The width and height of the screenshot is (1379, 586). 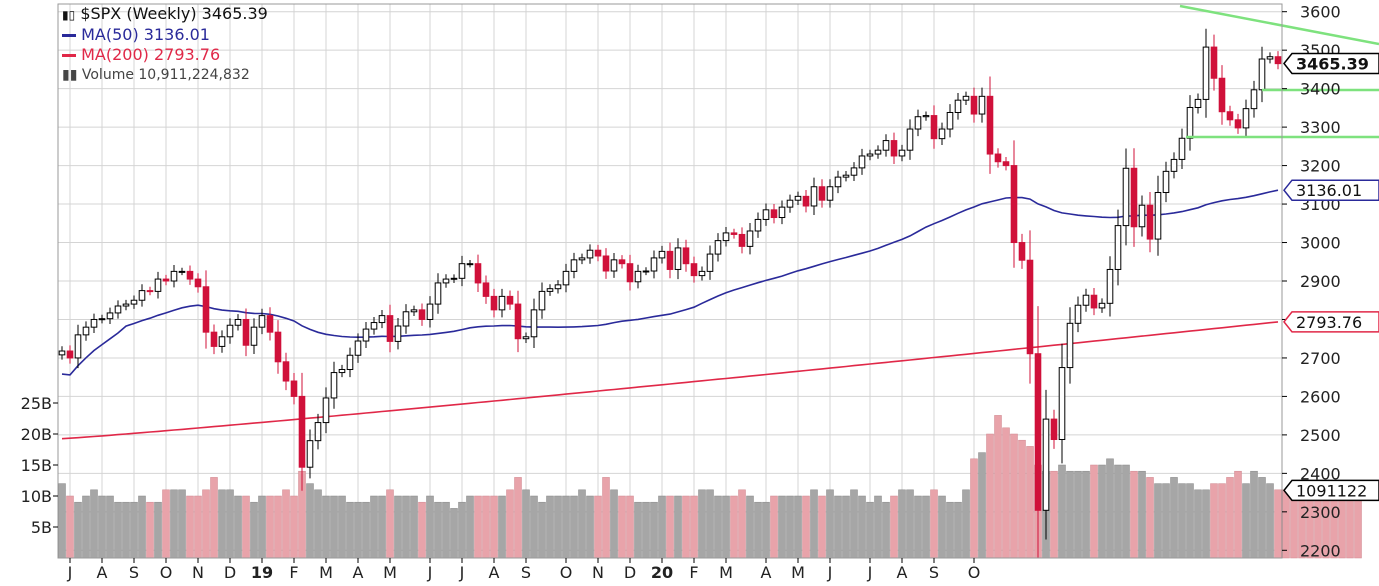 I want to click on time-tick-label: N, so click(x=598, y=572).